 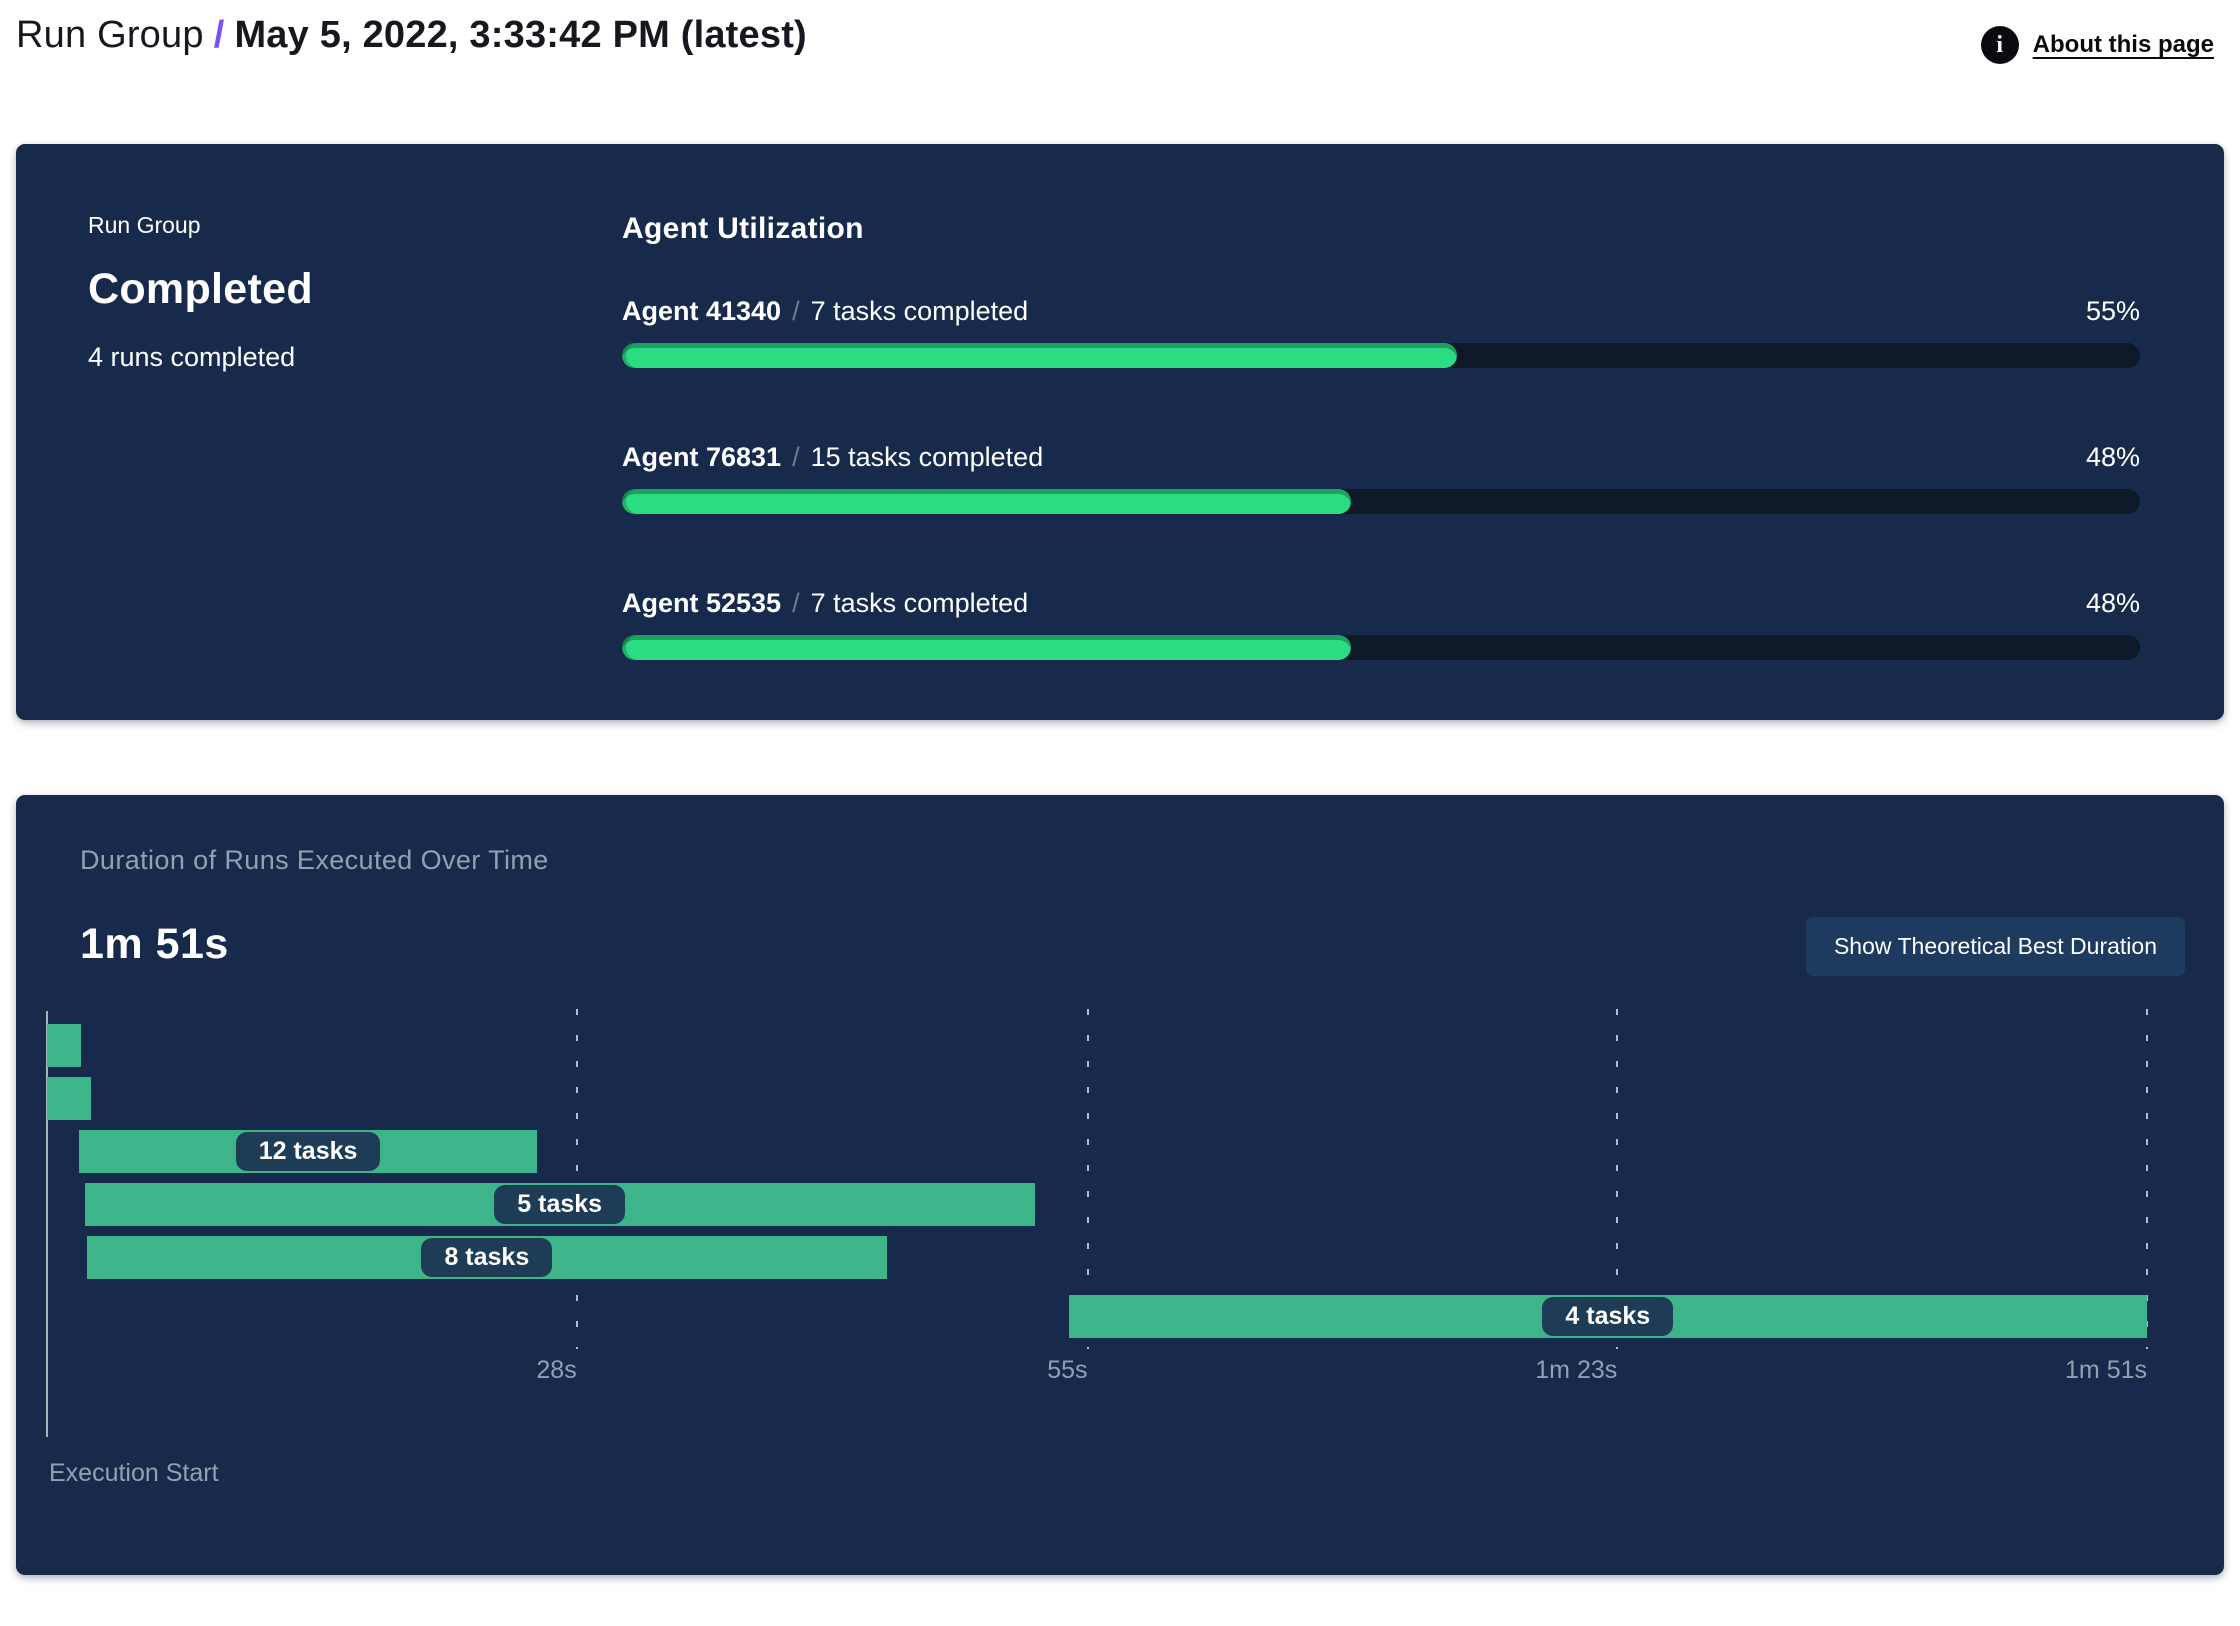 I want to click on agent-utilization-row: Agent 76831 / 15 tasks completed 48%, so click(x=1381, y=478).